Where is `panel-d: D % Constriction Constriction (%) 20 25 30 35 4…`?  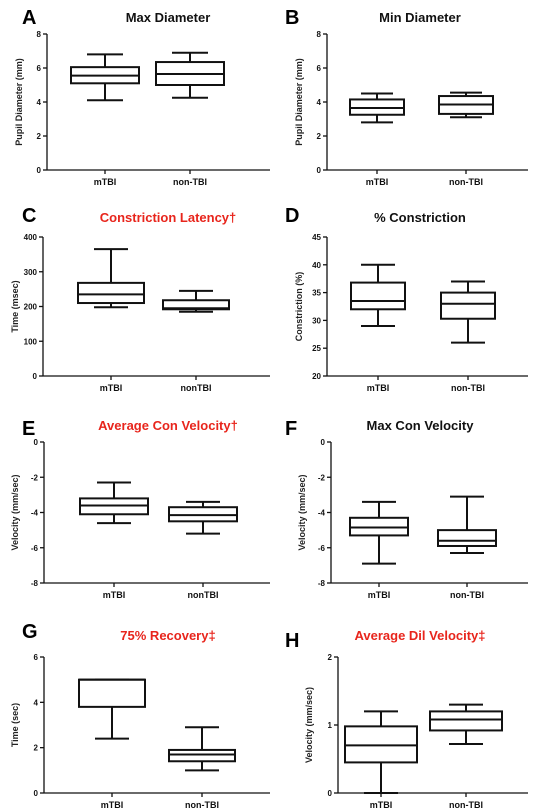
panel-d: D % Constriction Constriction (%) 20 25 30 35 4… is located at coordinates (406, 299).